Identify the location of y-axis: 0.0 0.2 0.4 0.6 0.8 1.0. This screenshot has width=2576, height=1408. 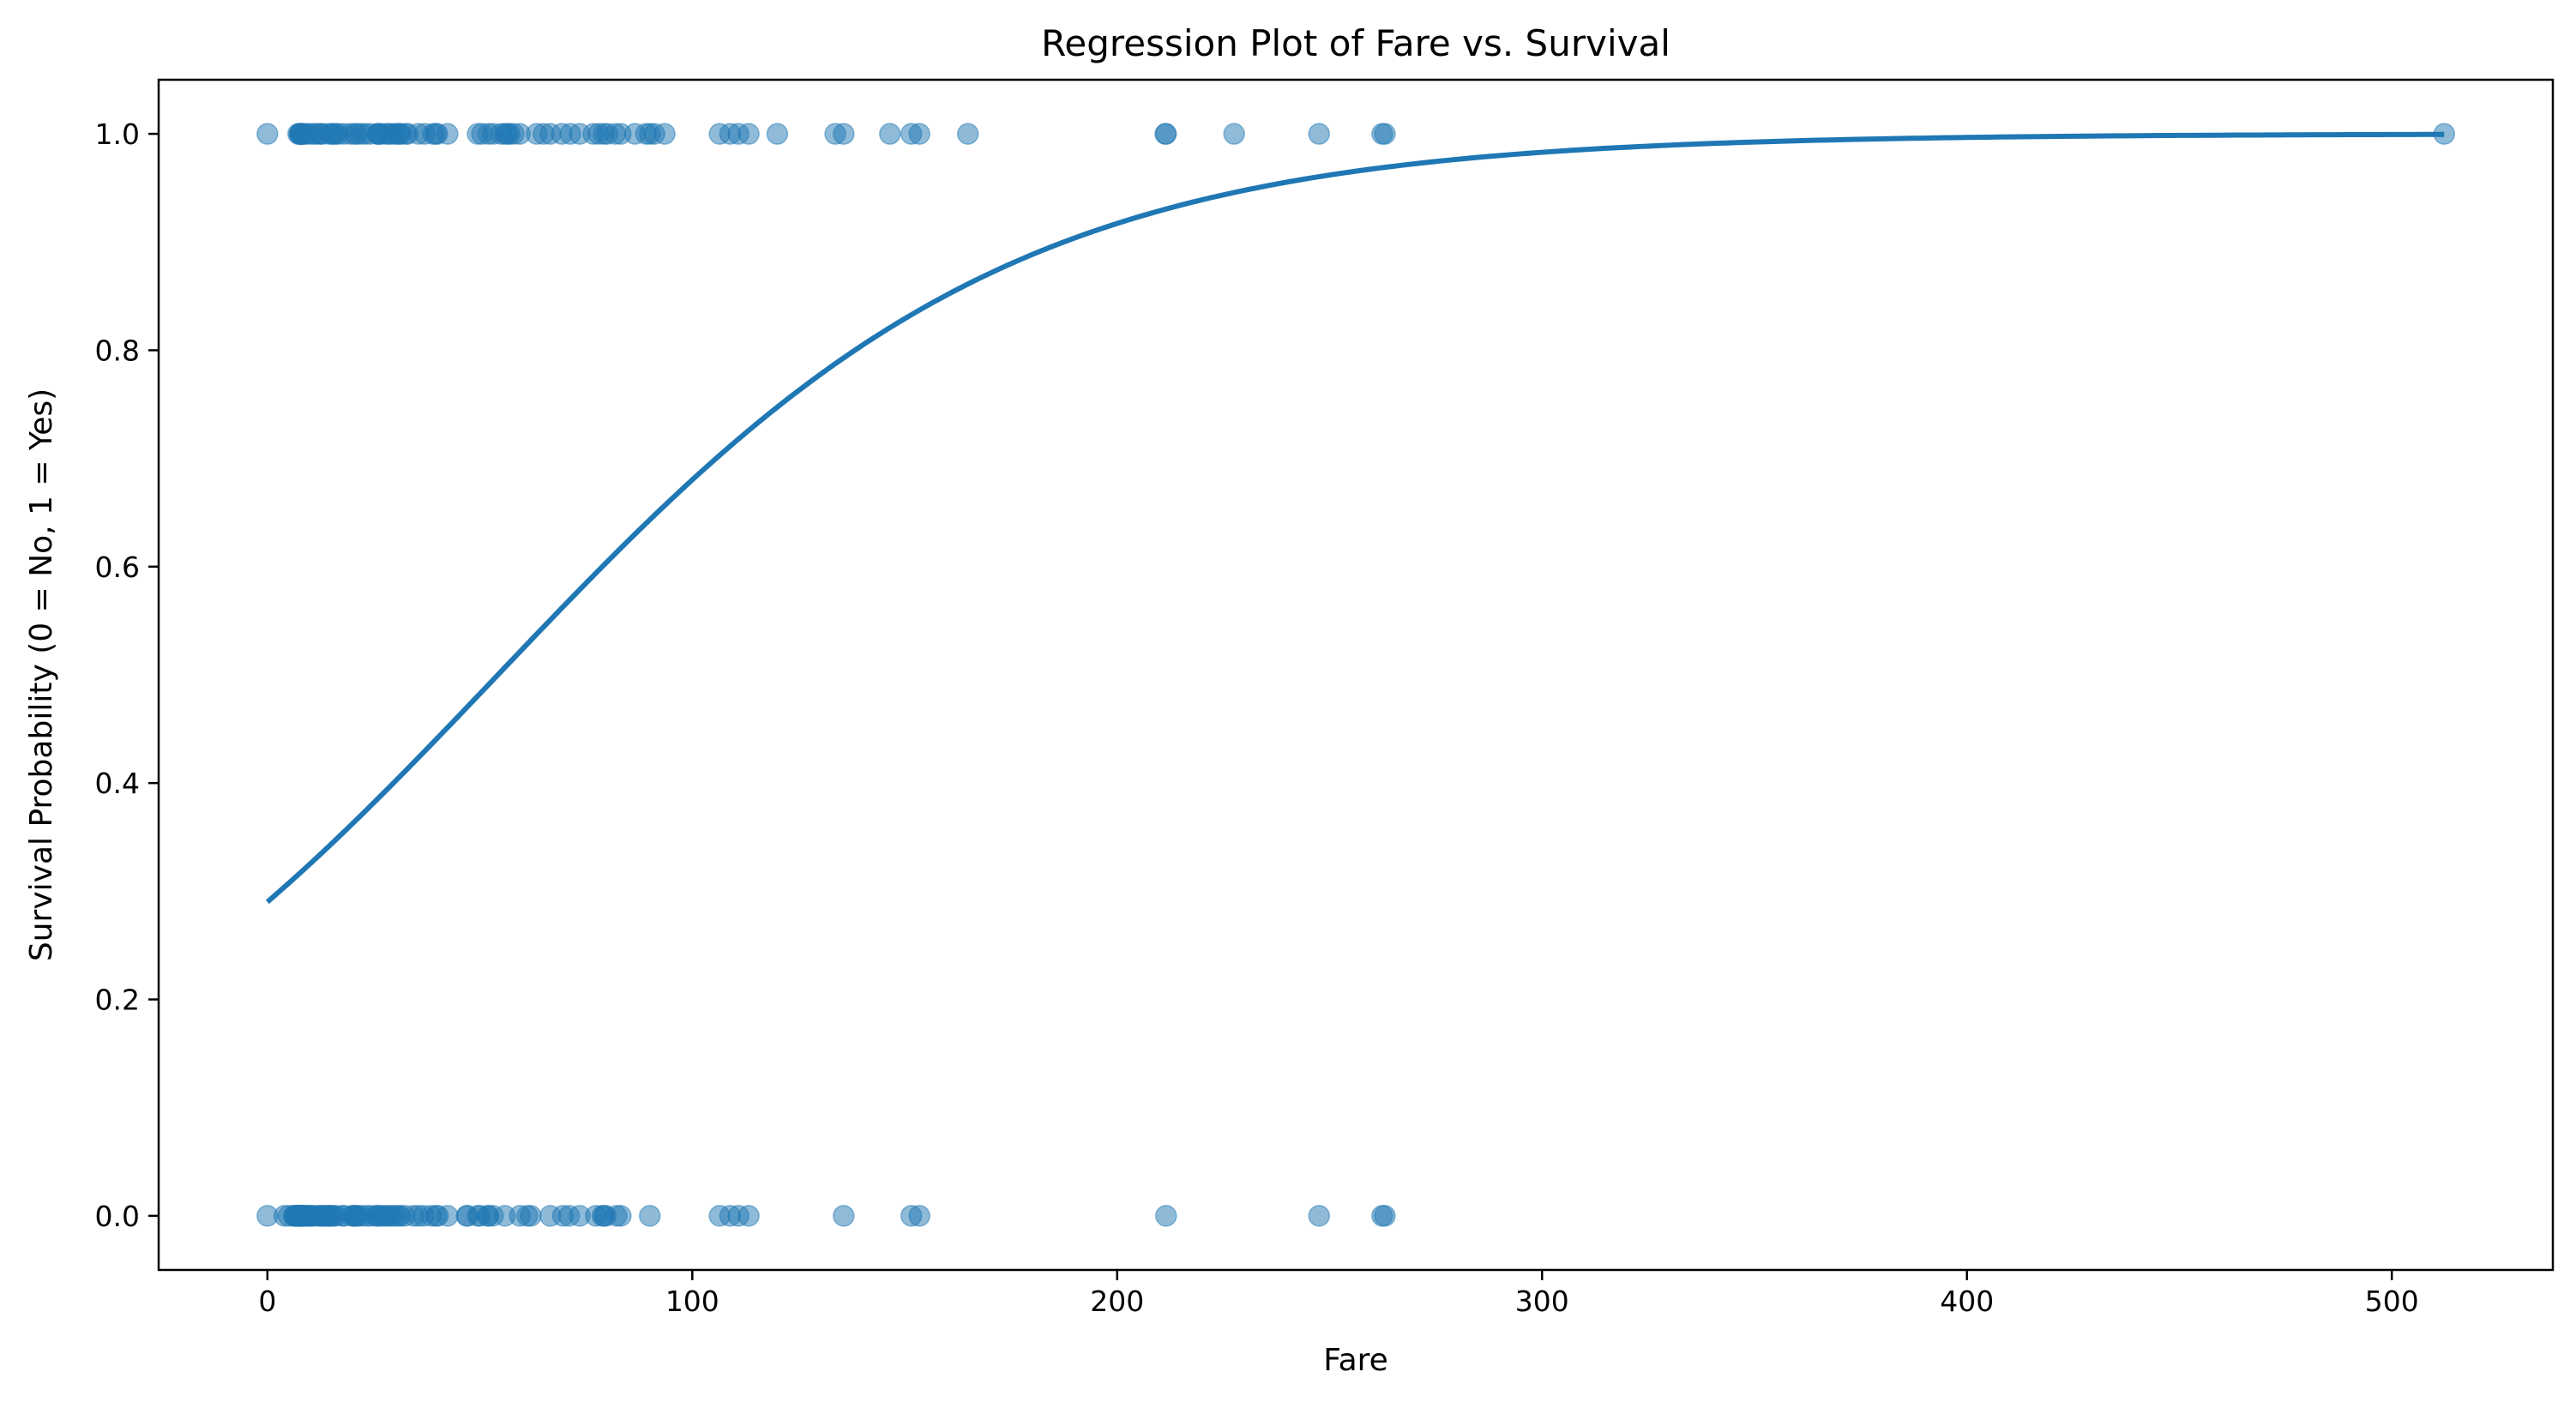
(127, 675).